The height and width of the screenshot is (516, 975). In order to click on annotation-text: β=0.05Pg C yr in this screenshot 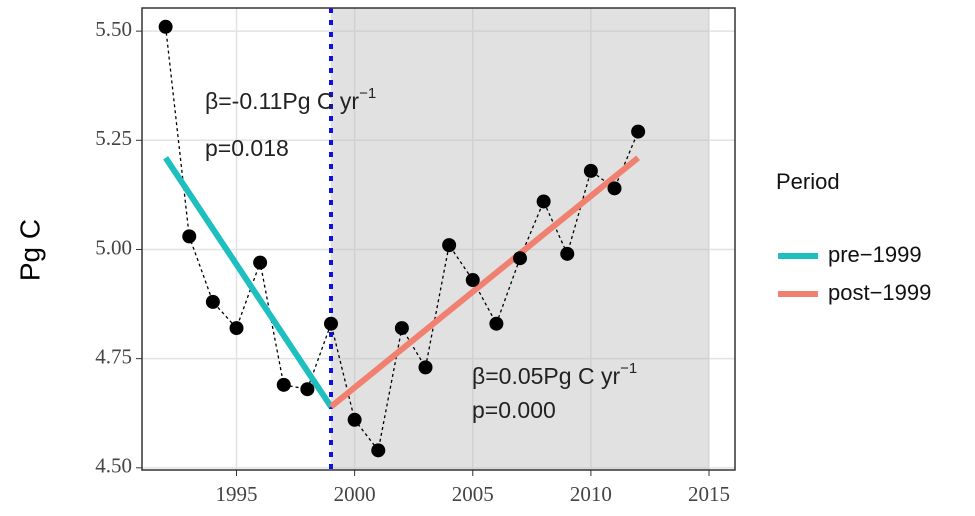, I will do `click(546, 376)`.